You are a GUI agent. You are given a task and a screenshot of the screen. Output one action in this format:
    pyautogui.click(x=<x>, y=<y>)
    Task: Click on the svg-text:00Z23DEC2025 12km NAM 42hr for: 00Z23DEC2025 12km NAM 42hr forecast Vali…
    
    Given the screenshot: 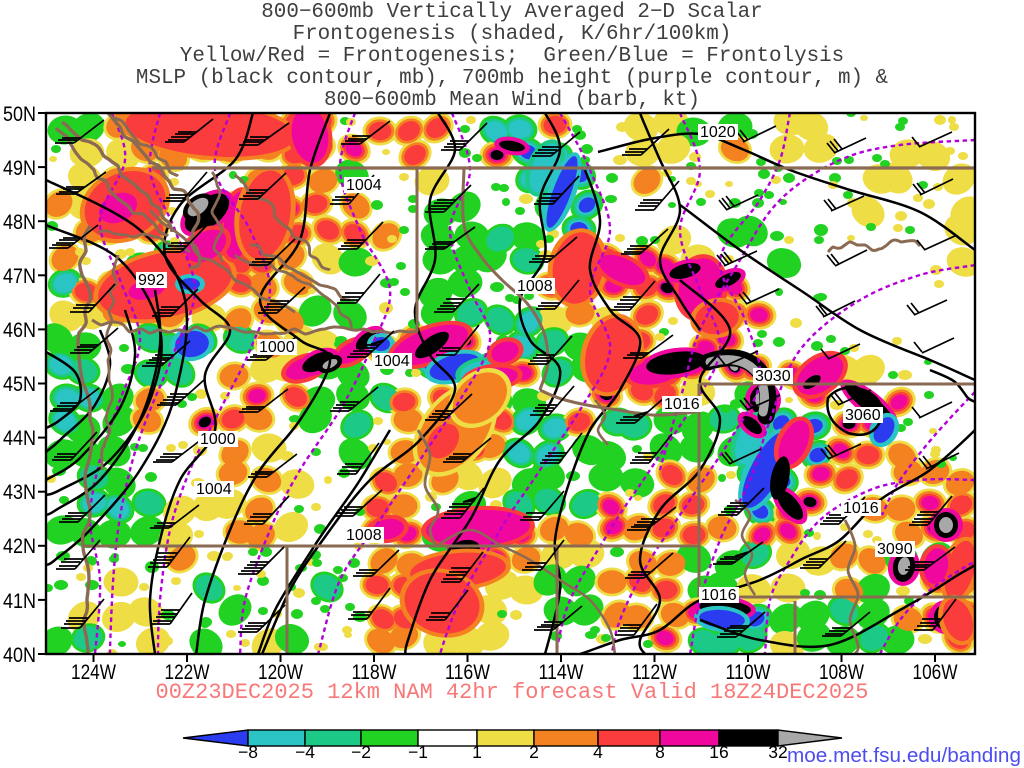 What is the action you would take?
    pyautogui.click(x=512, y=692)
    